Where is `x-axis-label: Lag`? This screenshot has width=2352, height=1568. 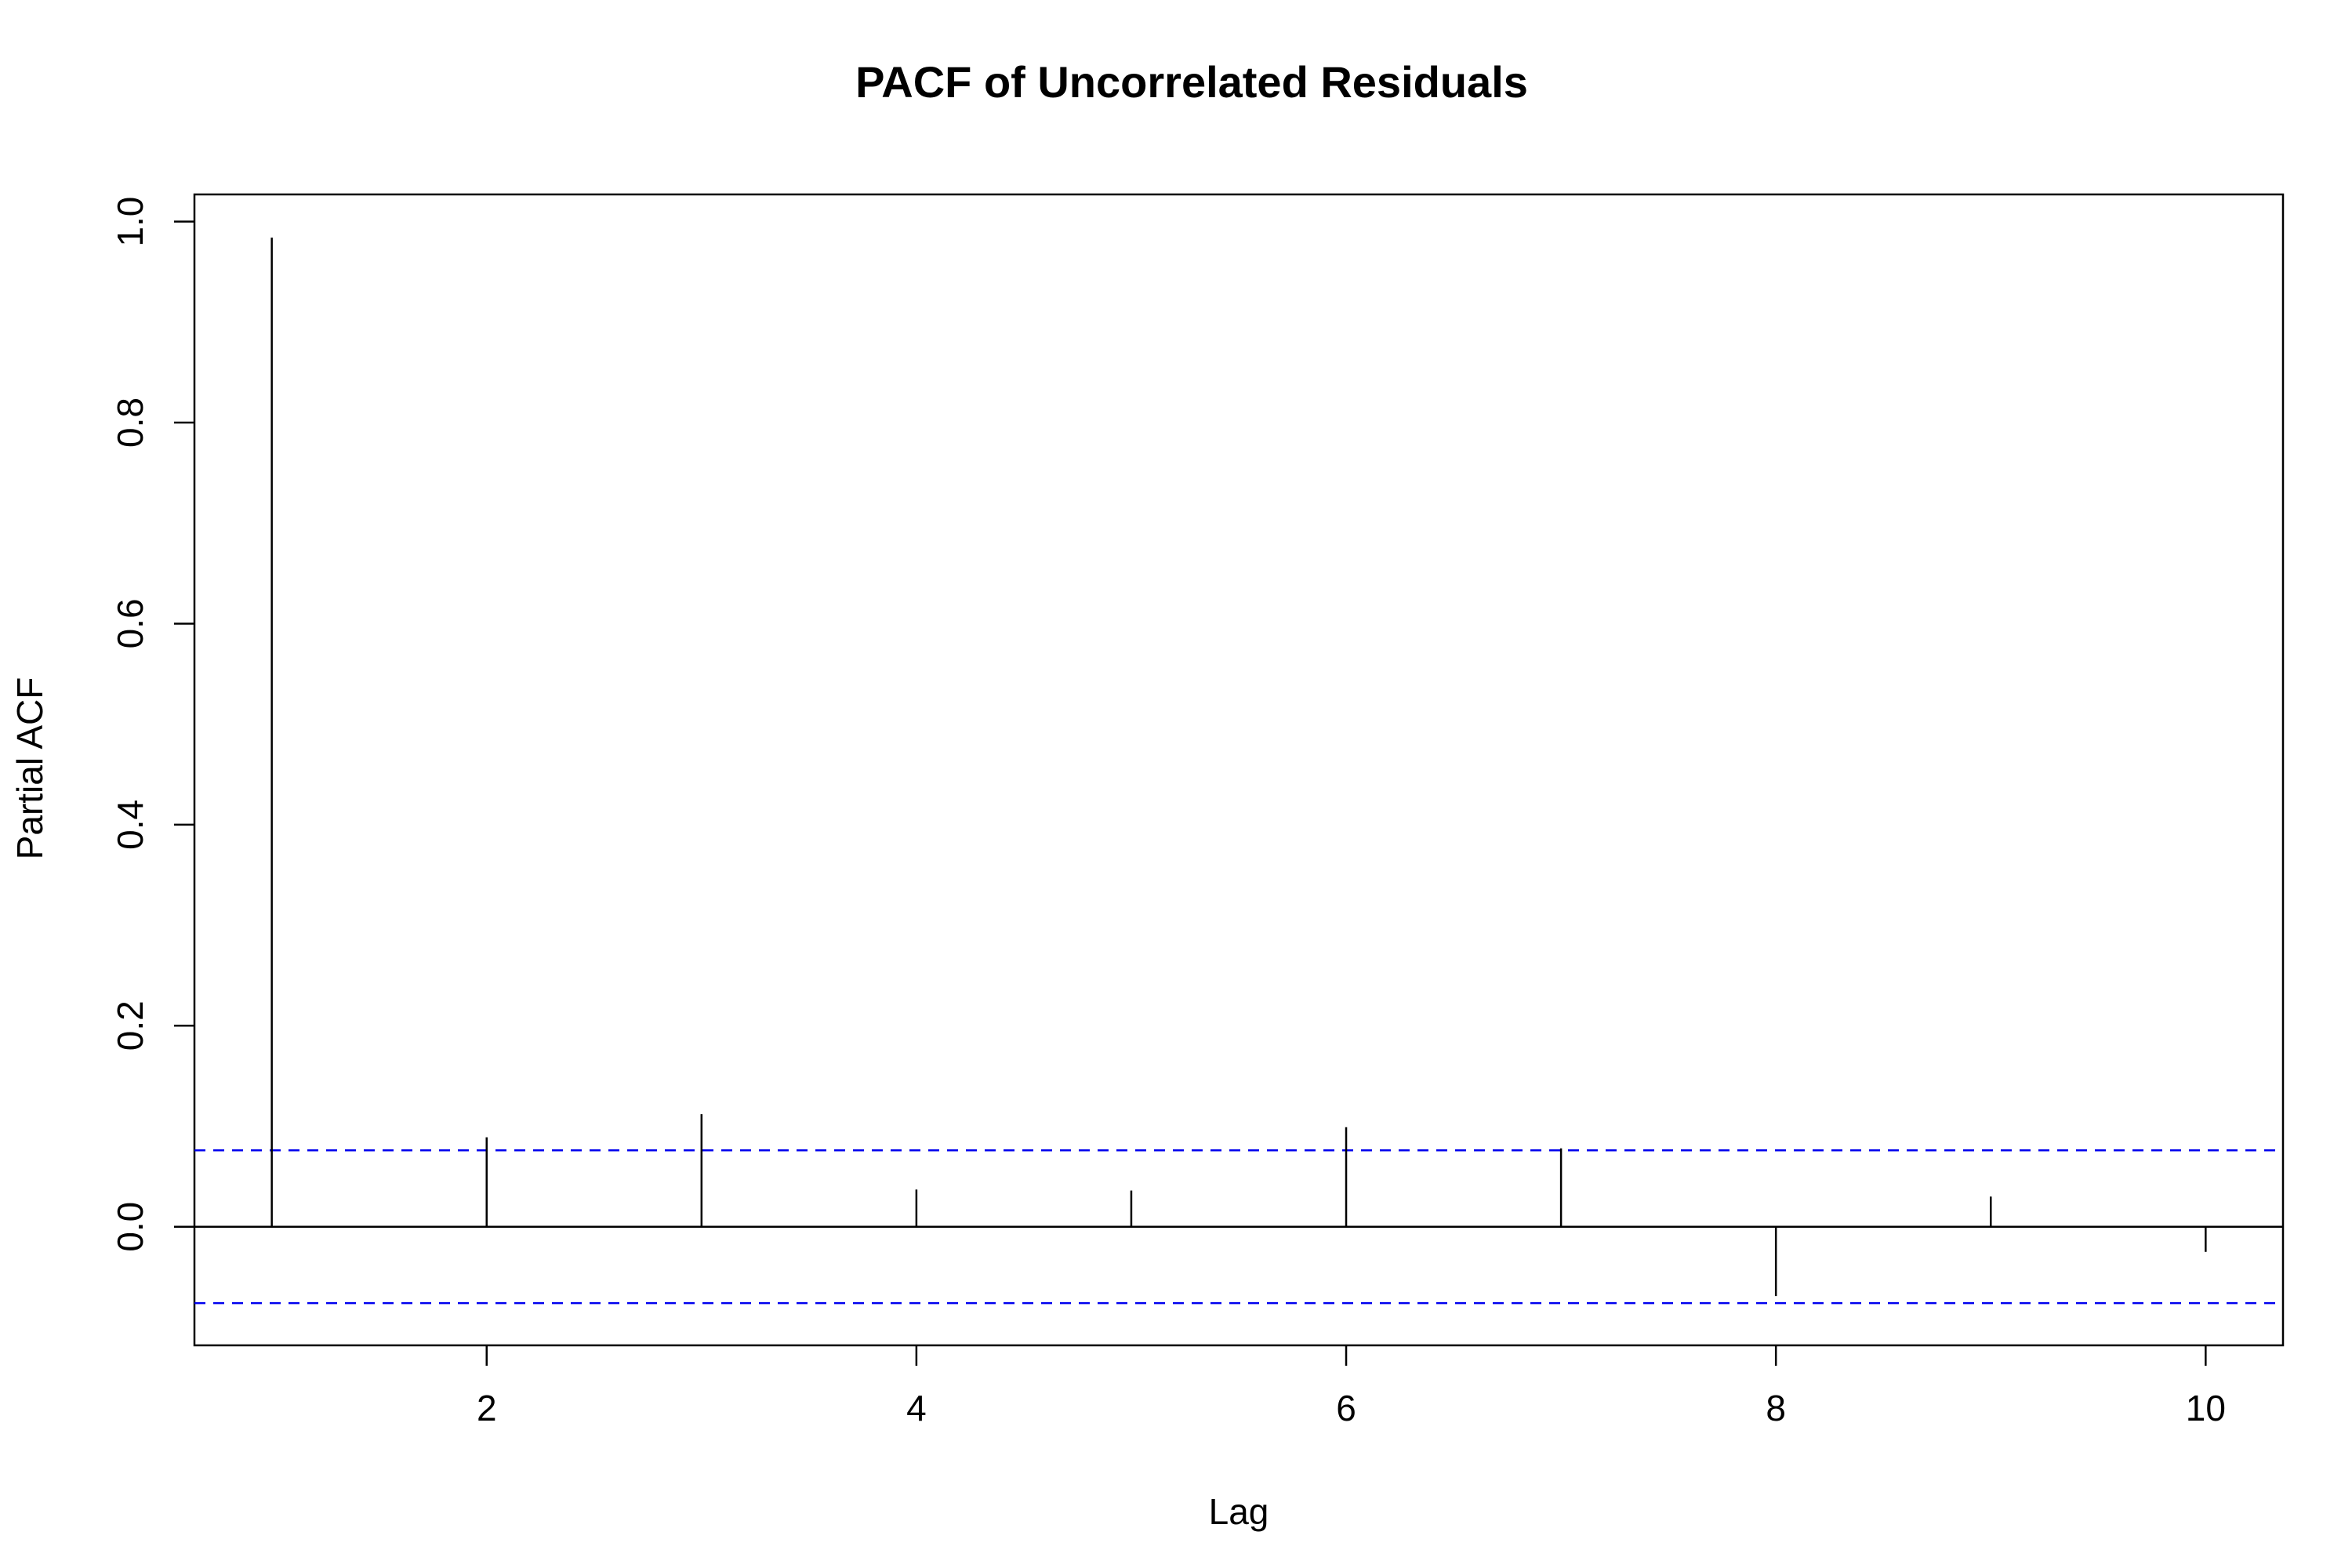 x-axis-label: Lag is located at coordinates (1239, 1511).